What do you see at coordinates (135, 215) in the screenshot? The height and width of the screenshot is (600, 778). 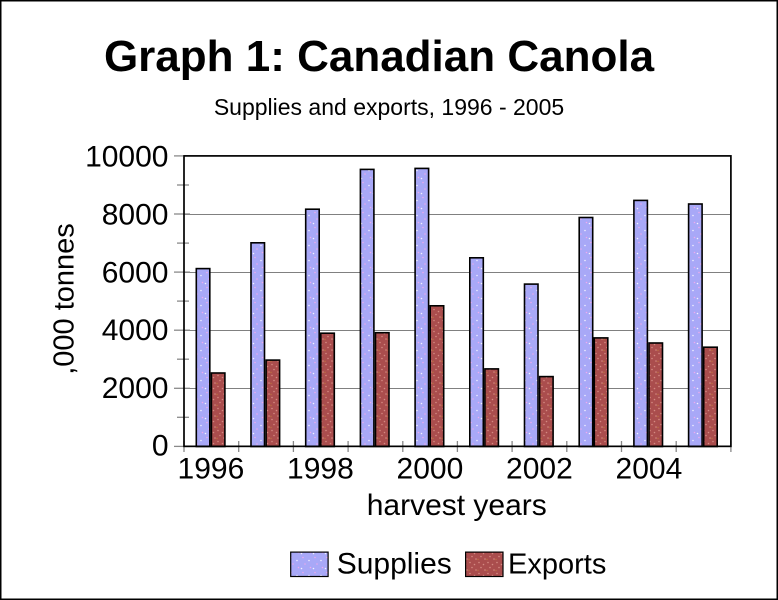 I see `svg-text: 8000` at bounding box center [135, 215].